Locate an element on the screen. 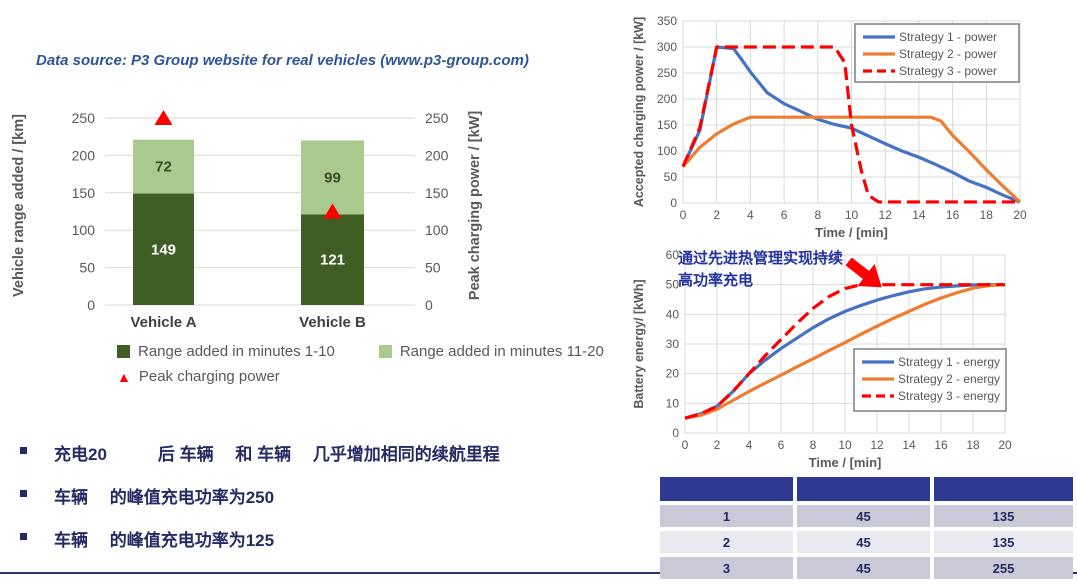  legend-label: Range added in minutes 11-20 is located at coordinates (501, 351).